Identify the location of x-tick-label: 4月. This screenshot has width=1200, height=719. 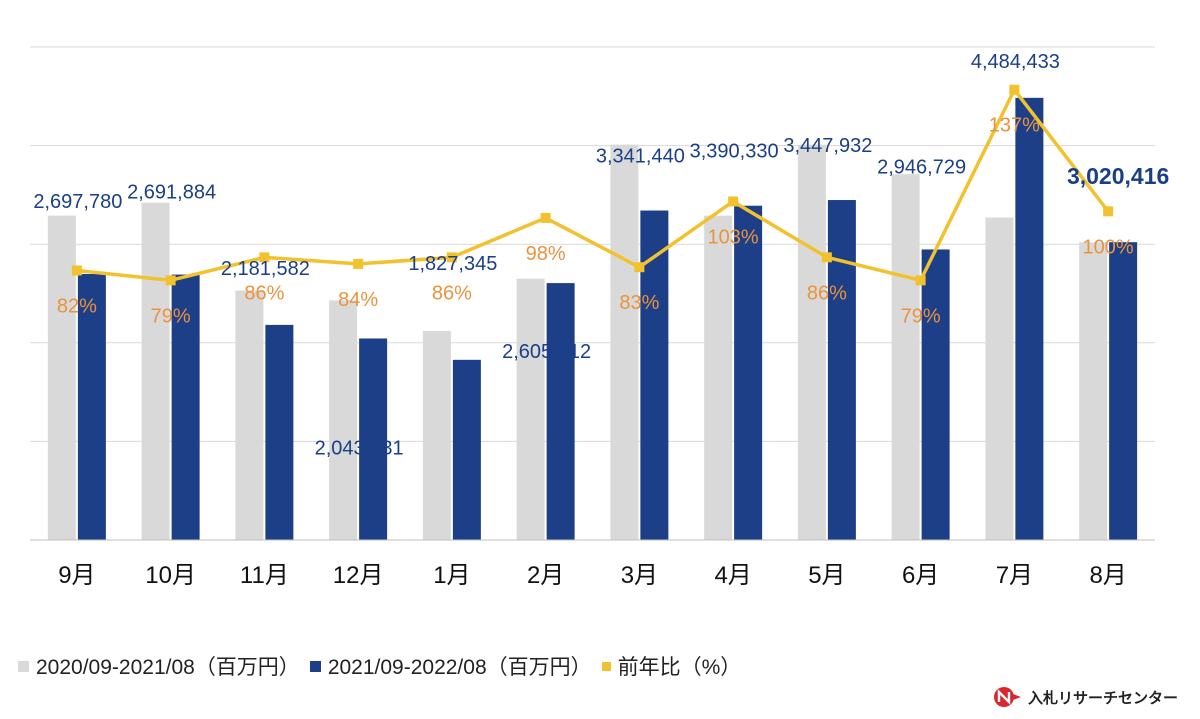
(732, 575).